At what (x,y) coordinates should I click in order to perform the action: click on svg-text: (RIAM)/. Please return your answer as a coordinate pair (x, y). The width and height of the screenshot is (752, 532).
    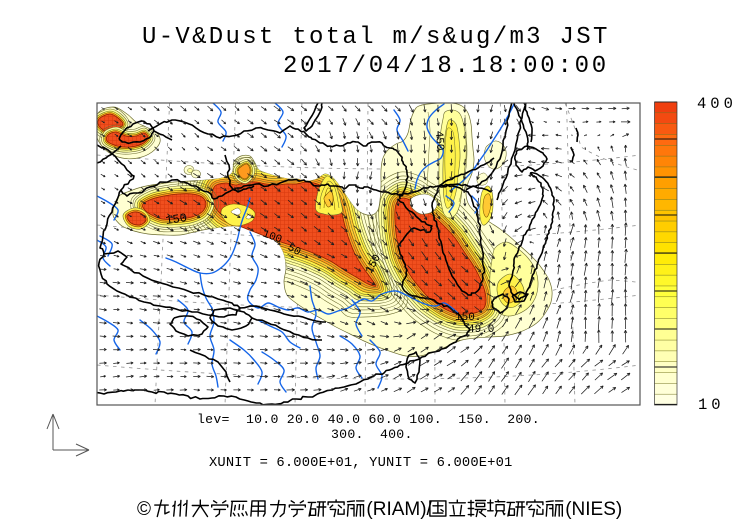
    Looking at the image, I should click on (399, 509).